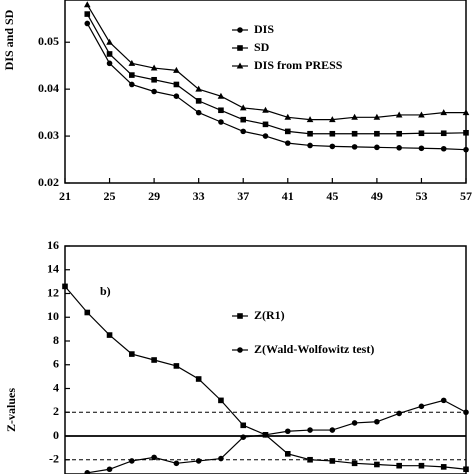 The width and height of the screenshot is (474, 474). What do you see at coordinates (56, 411) in the screenshot?
I see `y-tick-label: 2` at bounding box center [56, 411].